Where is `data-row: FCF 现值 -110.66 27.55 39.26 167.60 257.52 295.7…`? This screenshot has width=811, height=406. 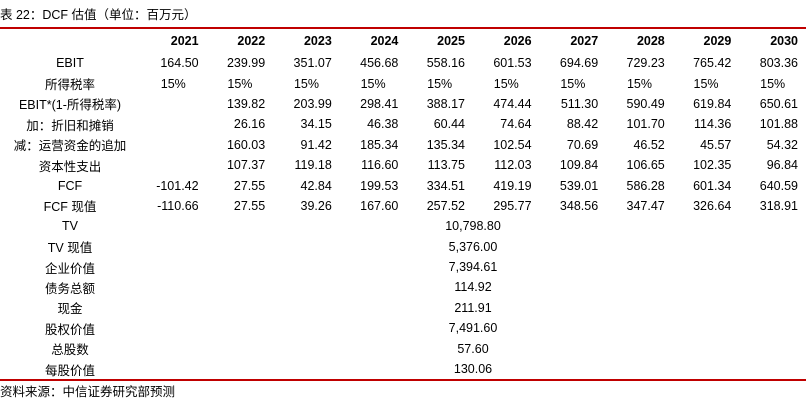 data-row: FCF 现值 -110.66 27.55 39.26 167.60 257.52 295.7… is located at coordinates (403, 206).